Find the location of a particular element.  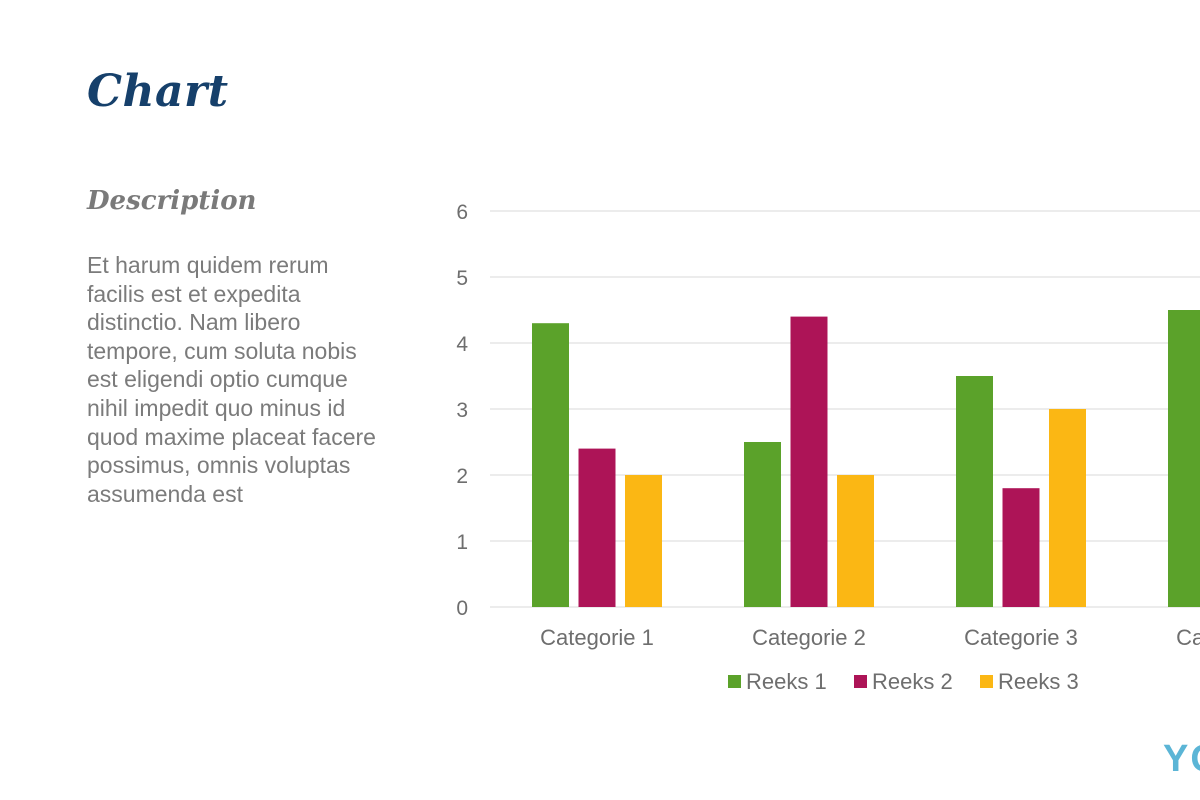

brand-logo-text: YO is located at coordinates (1181, 759).